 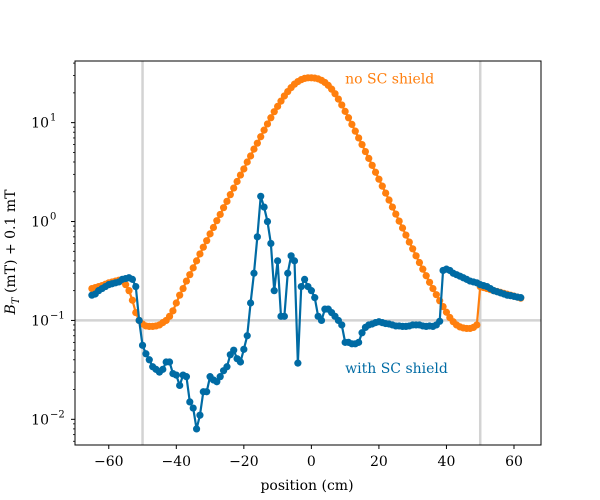 What do you see at coordinates (379, 462) in the screenshot?
I see `x-tick-label: 20` at bounding box center [379, 462].